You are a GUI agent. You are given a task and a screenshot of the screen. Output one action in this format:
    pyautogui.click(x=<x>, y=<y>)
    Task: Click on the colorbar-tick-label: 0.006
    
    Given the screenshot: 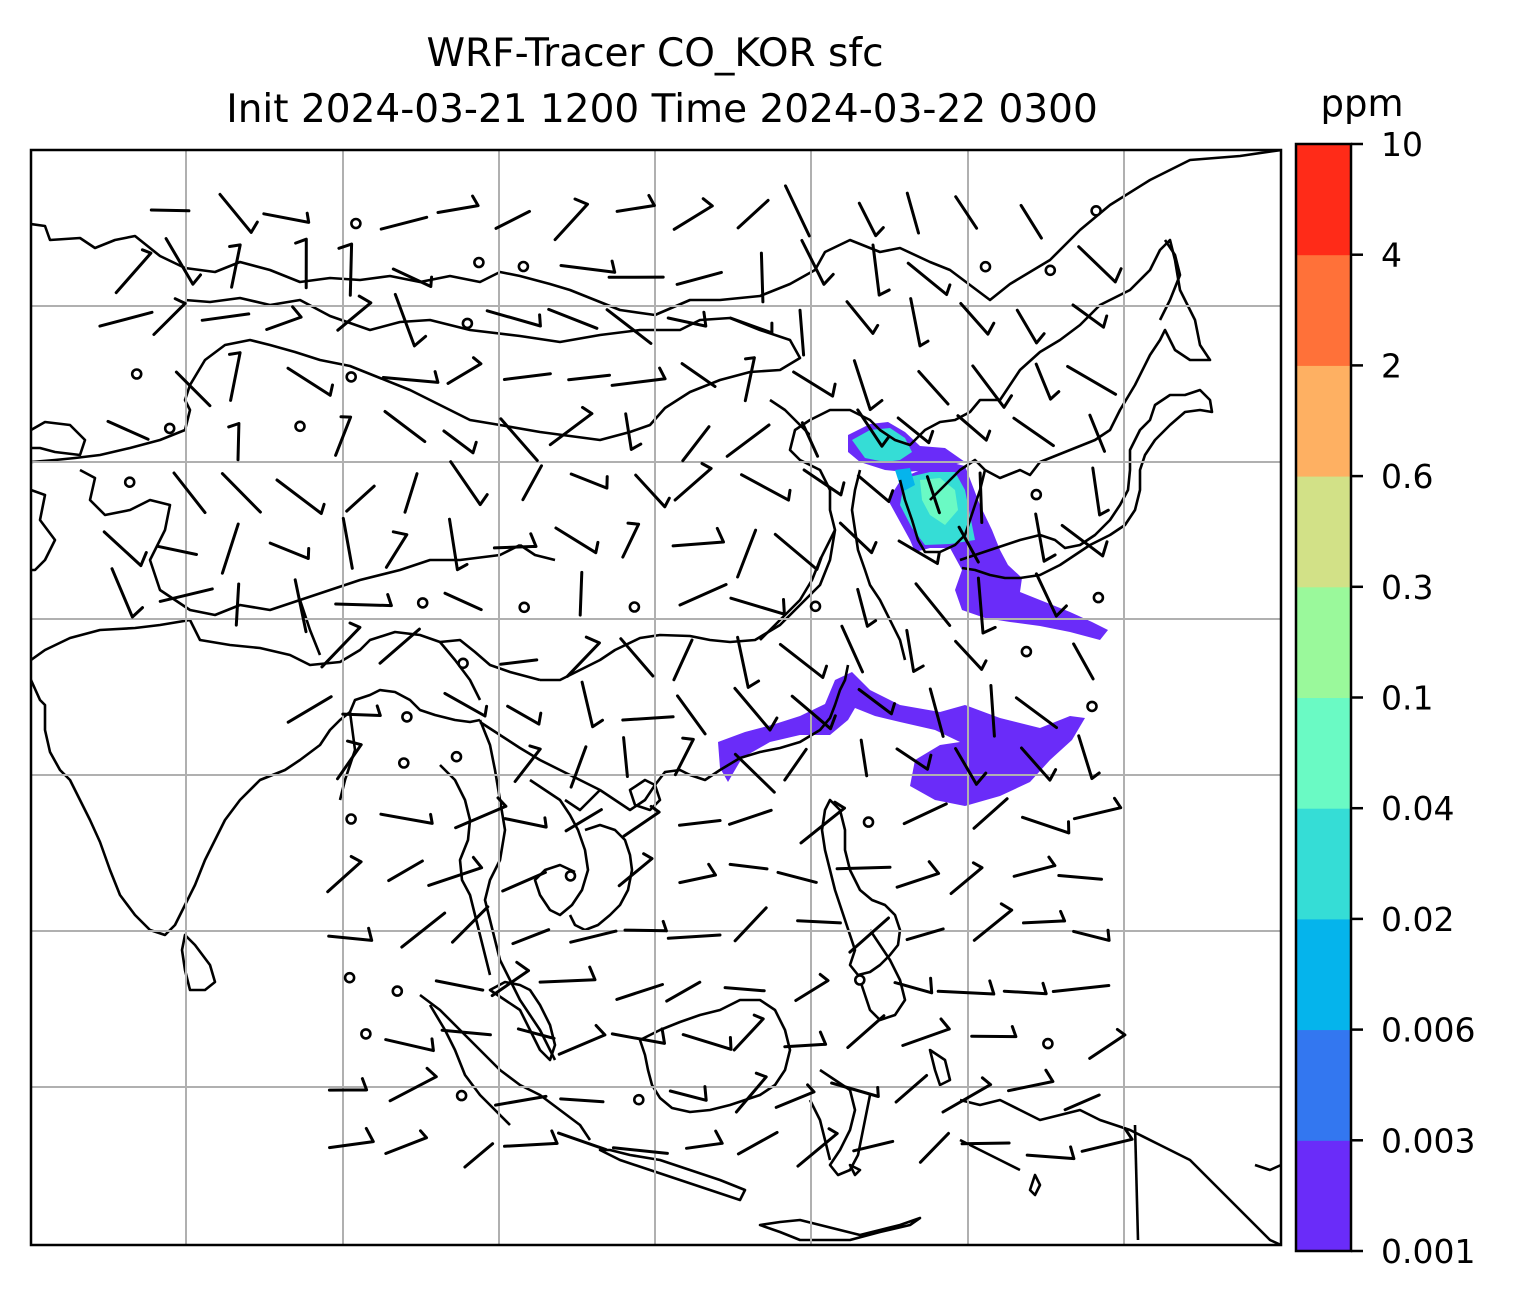 What is the action you would take?
    pyautogui.click(x=1428, y=1030)
    